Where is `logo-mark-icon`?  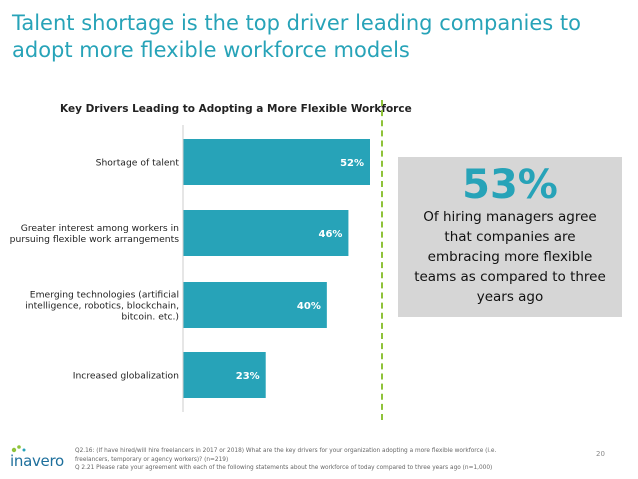
logo-mark-icon is located at coordinates (18, 449).